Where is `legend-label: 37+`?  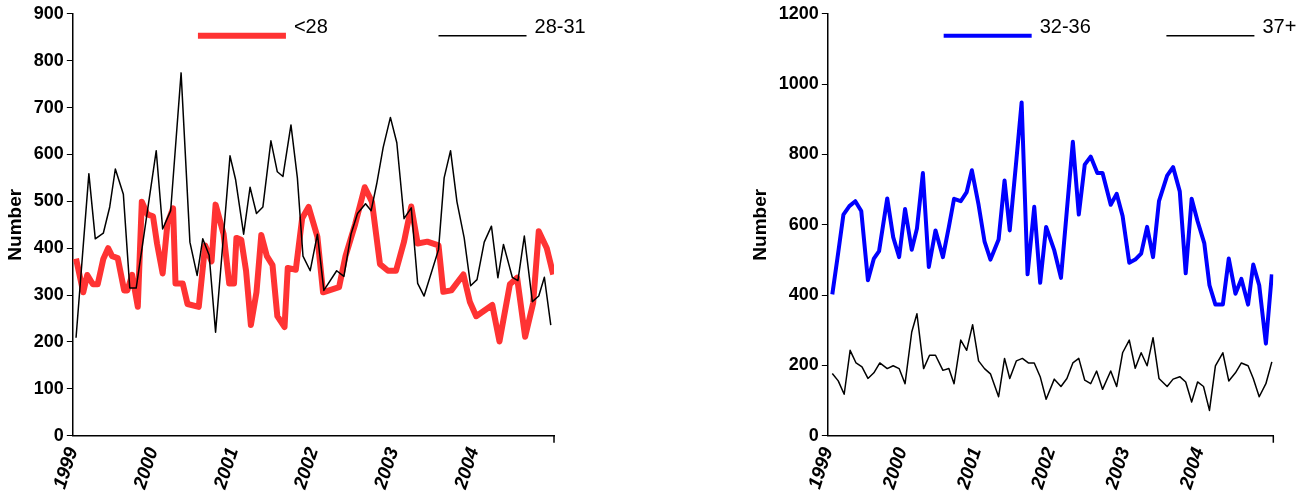 legend-label: 37+ is located at coordinates (1279, 26).